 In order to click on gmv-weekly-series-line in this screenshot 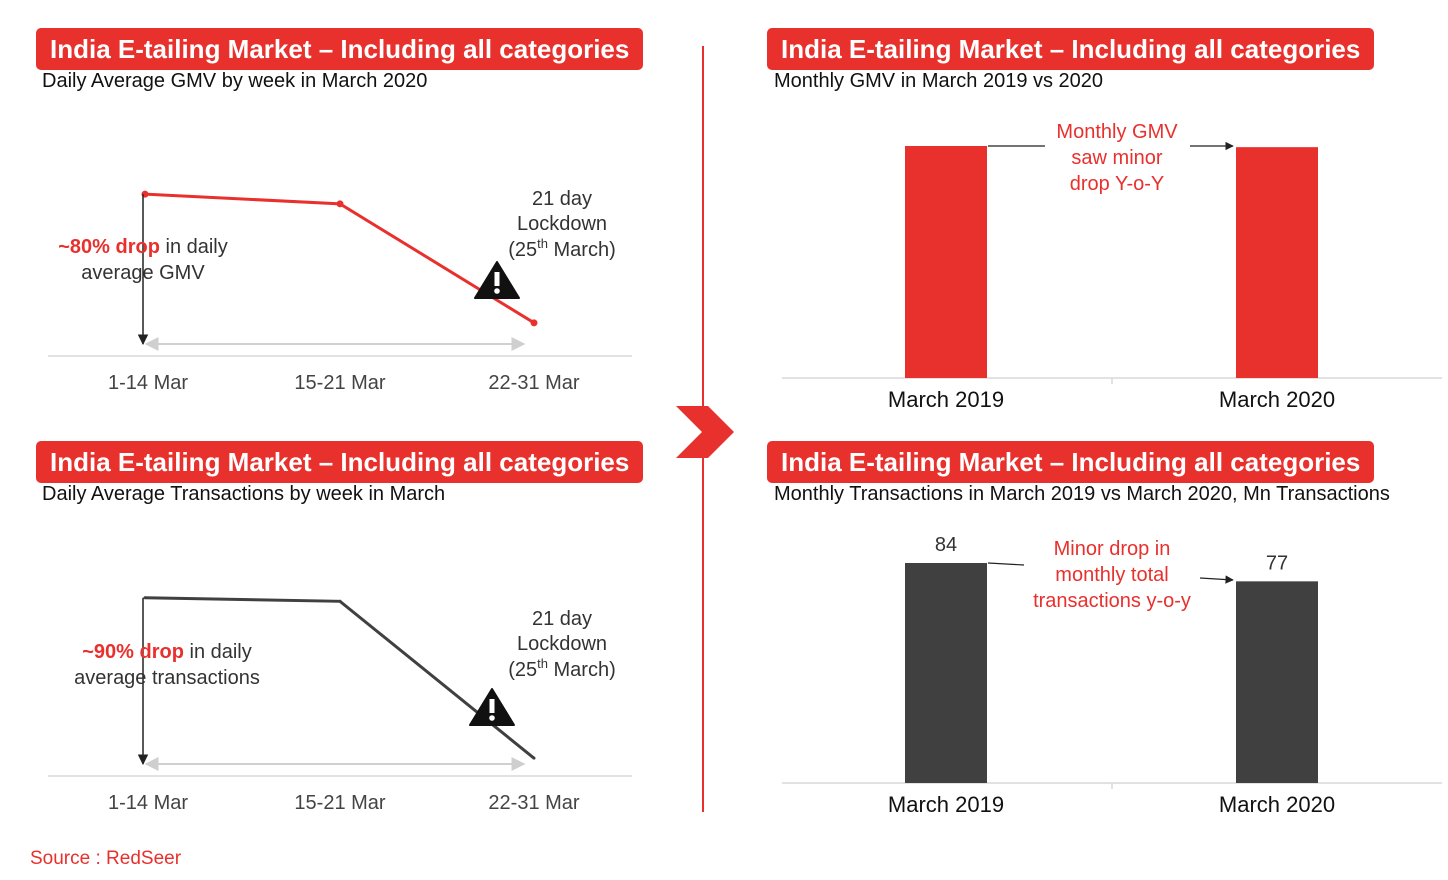, I will do `click(339, 258)`.